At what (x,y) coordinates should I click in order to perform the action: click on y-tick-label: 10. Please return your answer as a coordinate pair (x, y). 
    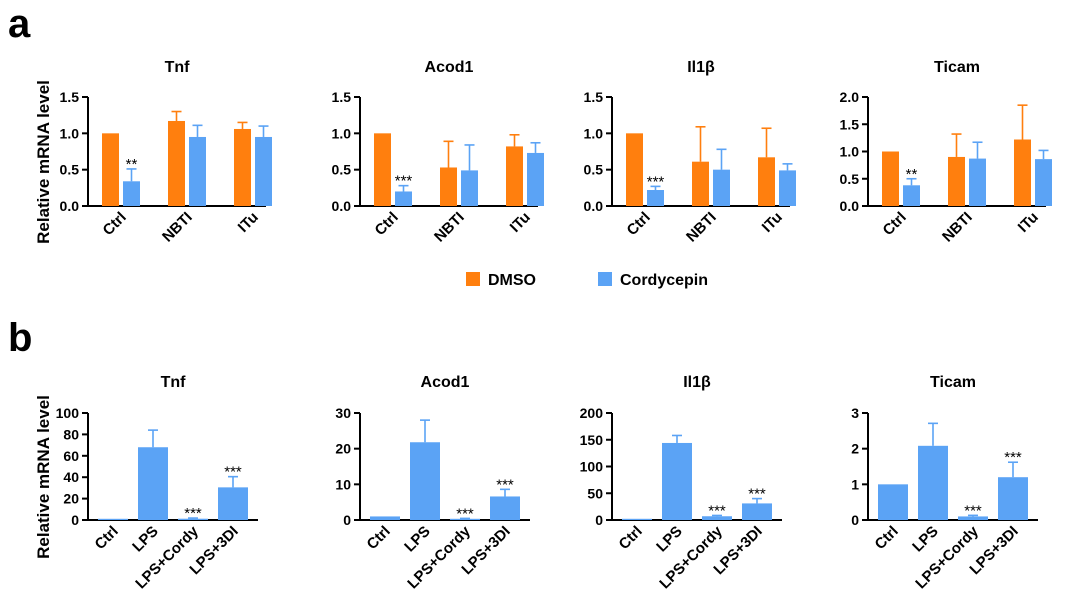
    Looking at the image, I should click on (343, 484).